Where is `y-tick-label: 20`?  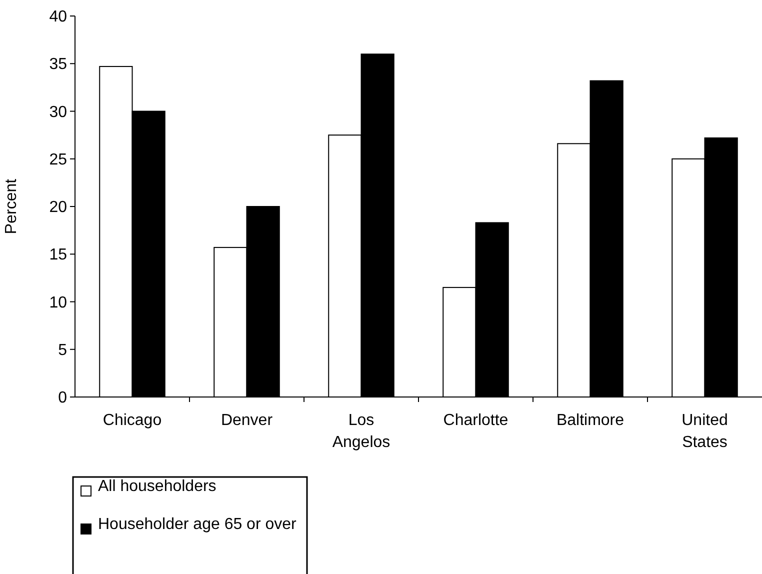
y-tick-label: 20 is located at coordinates (58, 207).